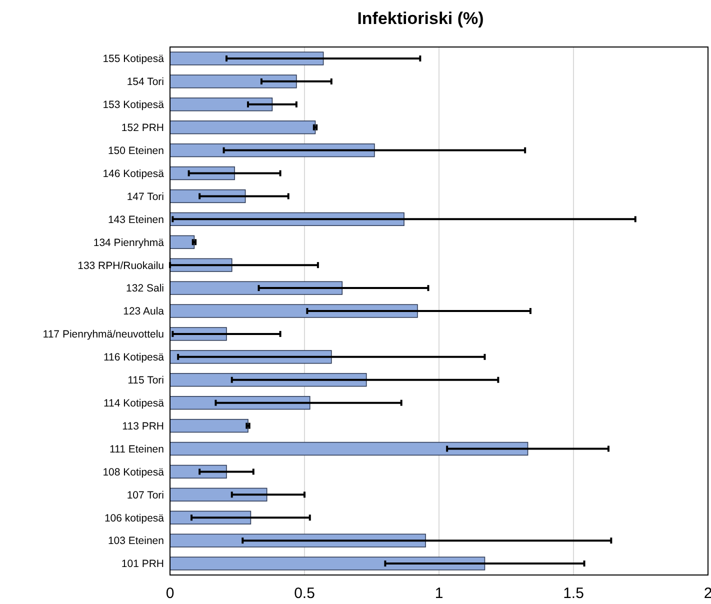  Describe the element at coordinates (142, 564) in the screenshot. I see `y-tick-label: 101 PRH` at that location.